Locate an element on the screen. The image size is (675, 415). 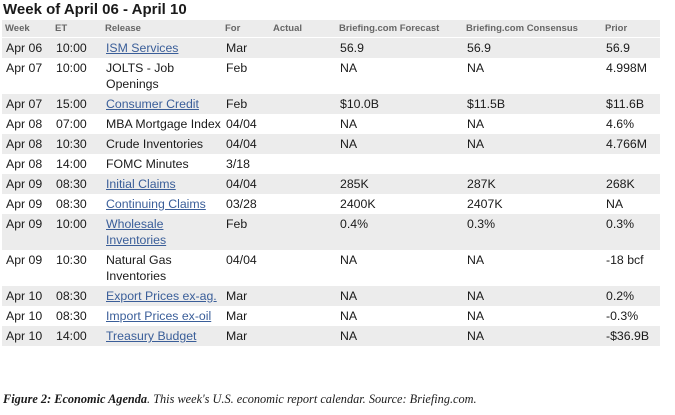
release-value: Natural Gas Inventories is located at coordinates (139, 268).